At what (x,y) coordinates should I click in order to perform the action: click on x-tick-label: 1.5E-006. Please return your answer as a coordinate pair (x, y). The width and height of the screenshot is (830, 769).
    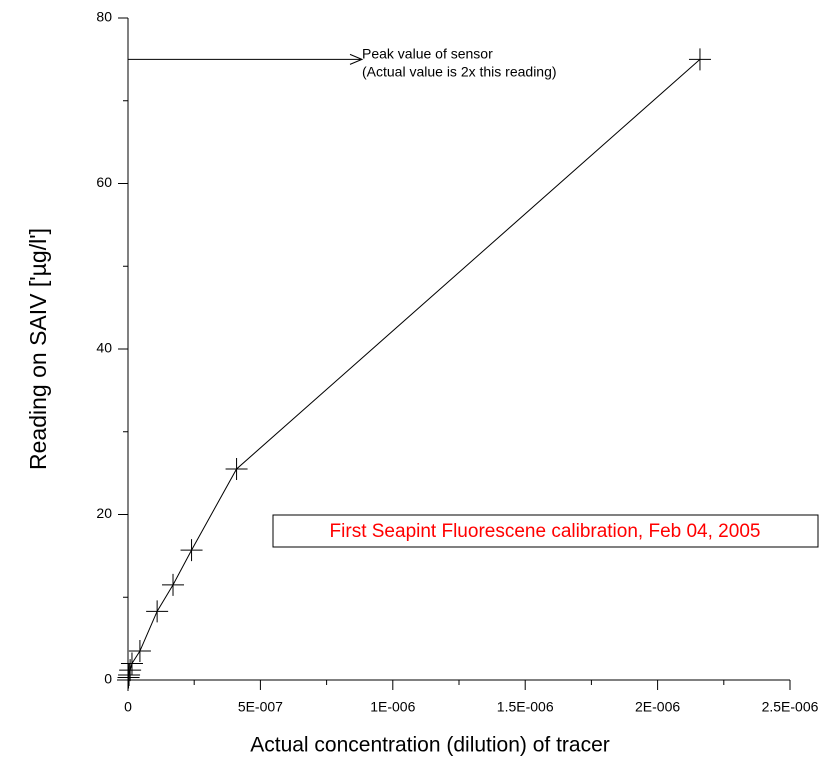
    Looking at the image, I should click on (525, 707).